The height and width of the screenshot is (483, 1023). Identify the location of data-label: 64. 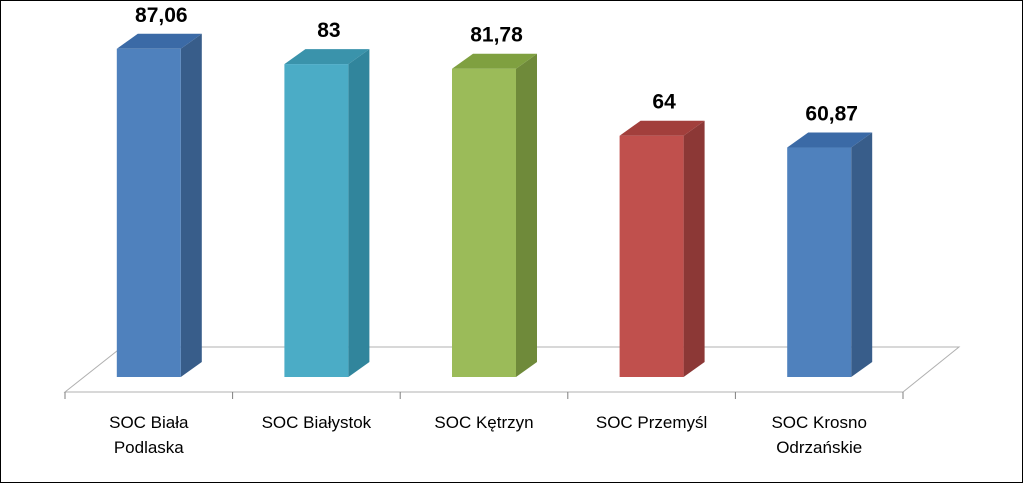
(664, 102).